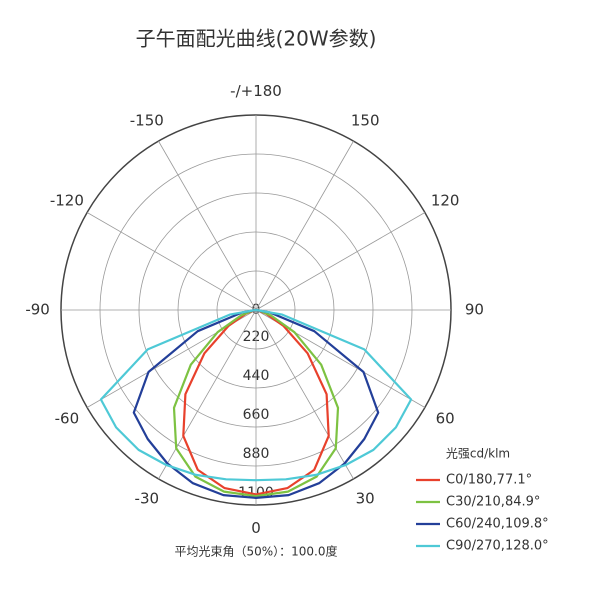  What do you see at coordinates (474, 310) in the screenshot?
I see `theta-tick-label: 90` at bounding box center [474, 310].